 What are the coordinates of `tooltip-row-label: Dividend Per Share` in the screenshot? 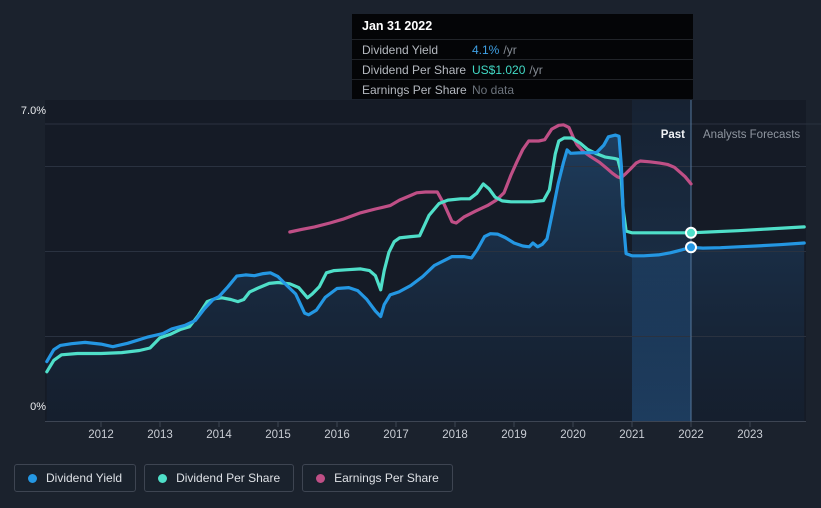 It's located at (414, 69).